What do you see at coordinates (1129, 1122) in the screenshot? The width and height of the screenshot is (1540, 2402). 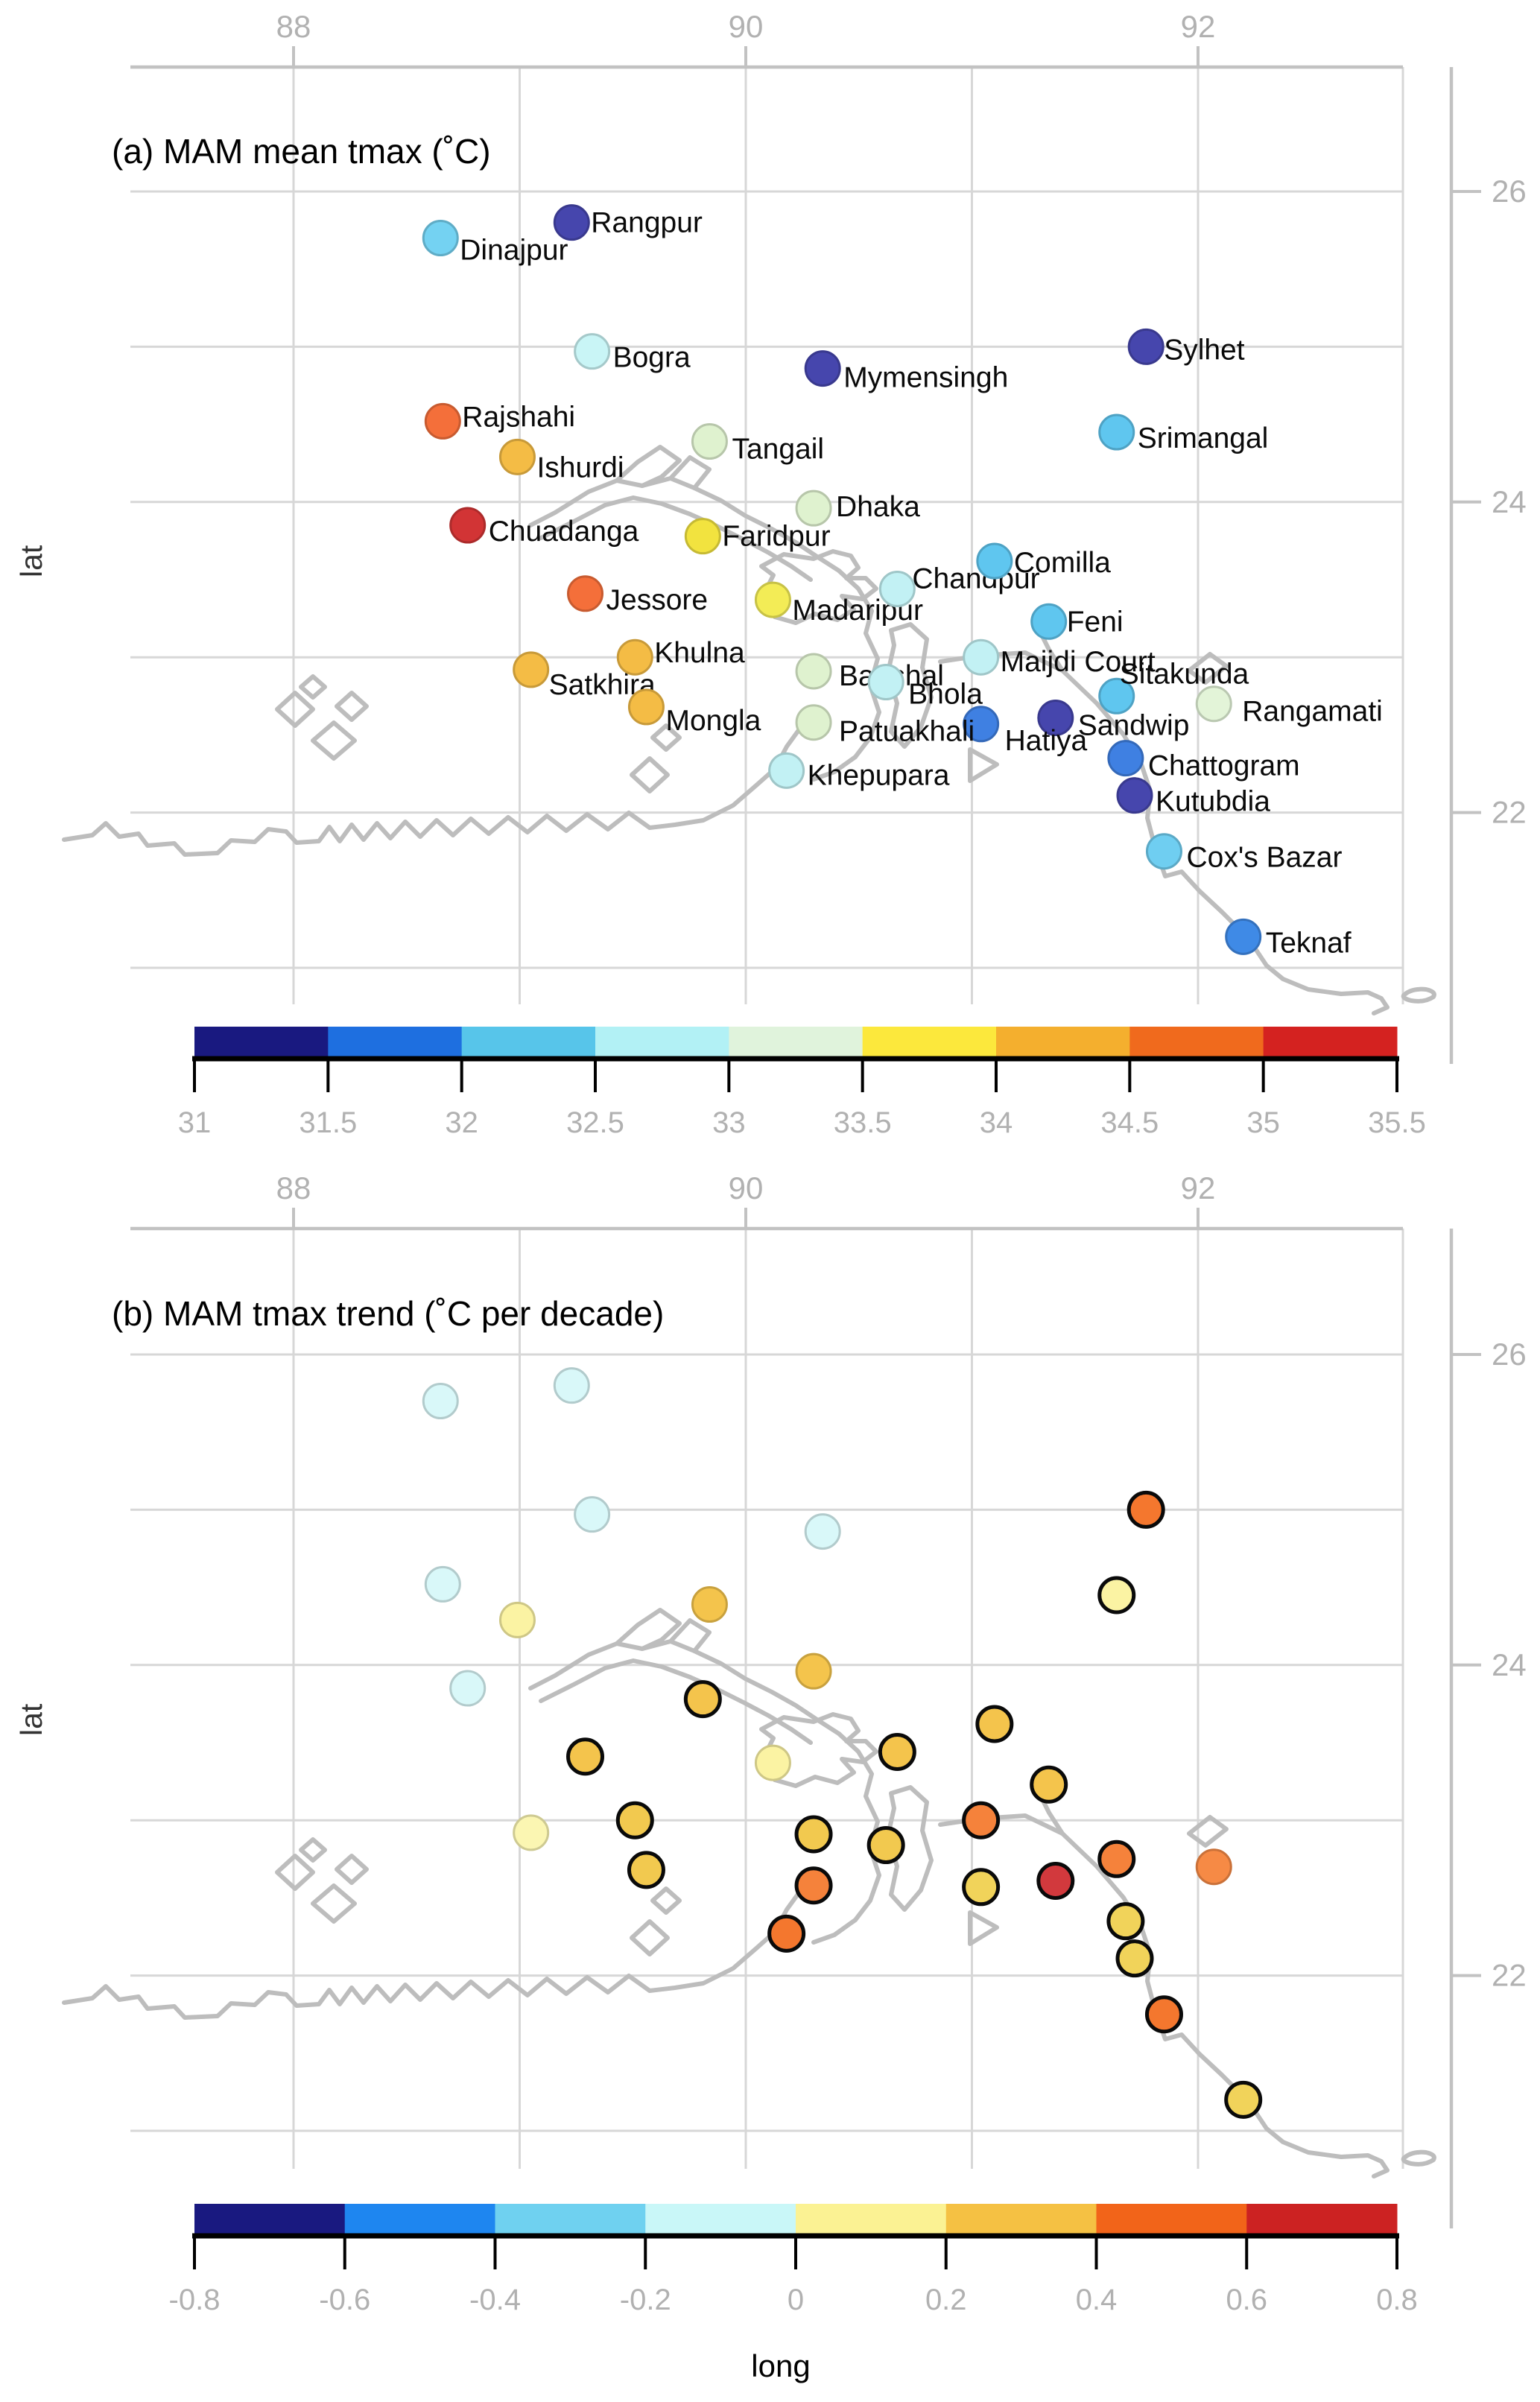 I see `colorbar-tick-label: 34.5` at bounding box center [1129, 1122].